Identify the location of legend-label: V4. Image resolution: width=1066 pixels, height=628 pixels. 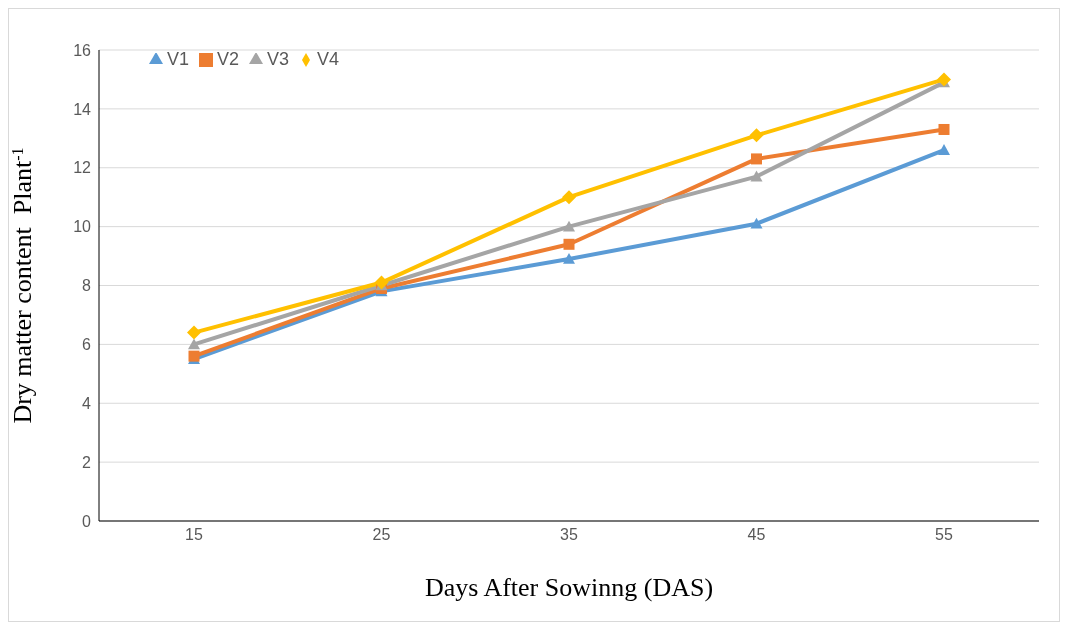
(328, 59).